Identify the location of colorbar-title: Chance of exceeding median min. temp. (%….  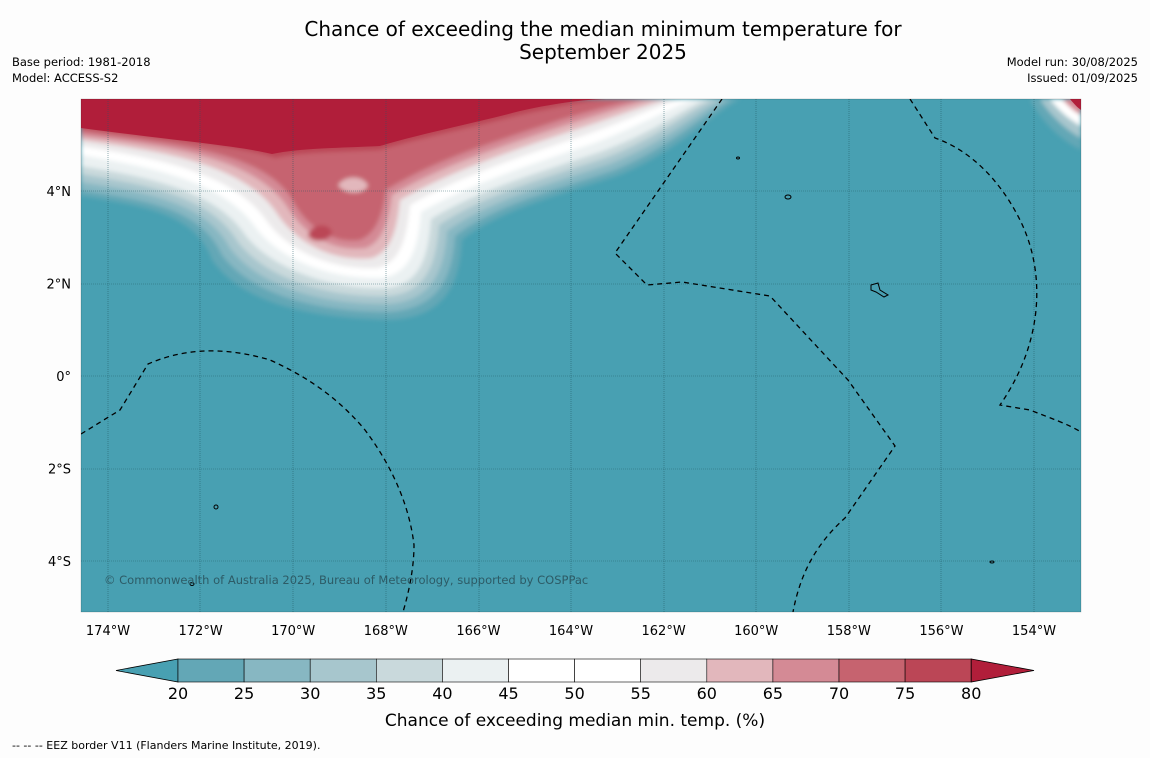
(575, 721).